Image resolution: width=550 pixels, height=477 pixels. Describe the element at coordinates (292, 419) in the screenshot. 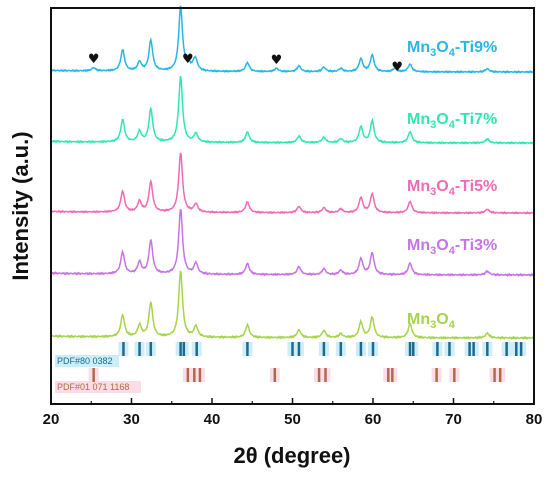

I see `x-tick-label: 50` at that location.